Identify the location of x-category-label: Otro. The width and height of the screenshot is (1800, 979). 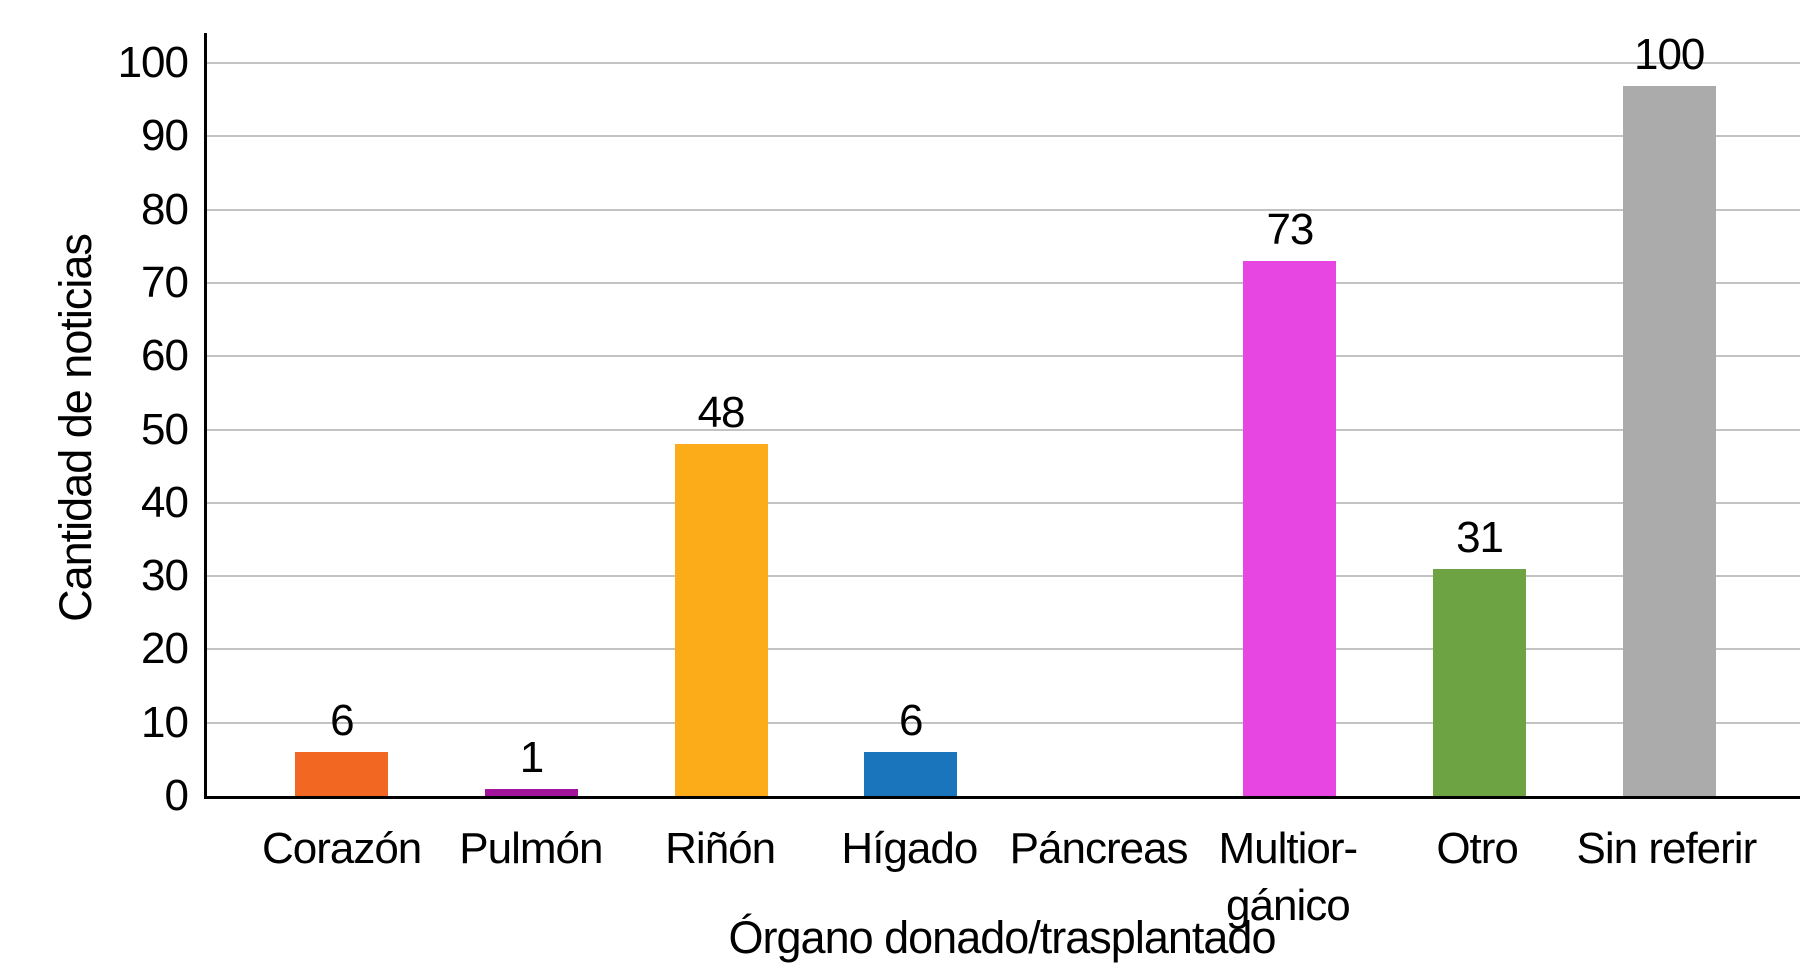
(1477, 848).